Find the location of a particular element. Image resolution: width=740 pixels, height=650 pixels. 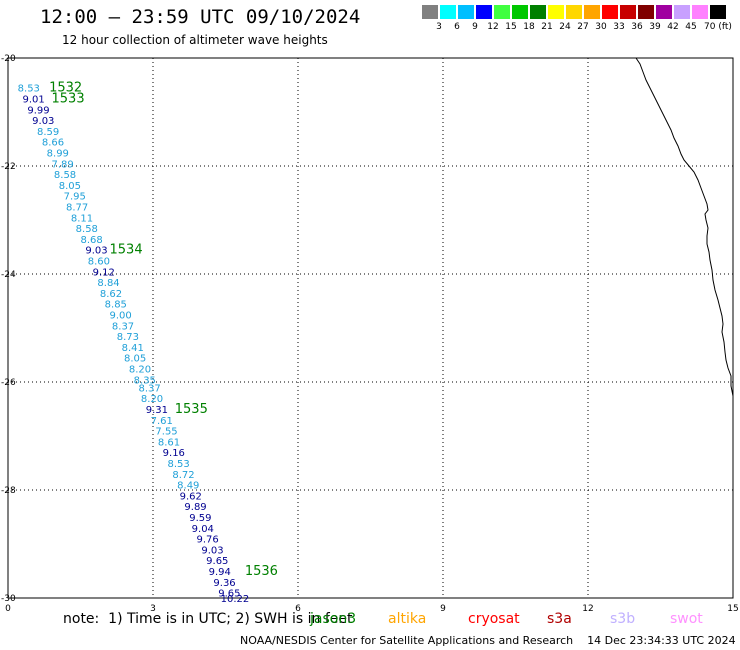

wave-height-value: 7.95 is located at coordinates (75, 197).